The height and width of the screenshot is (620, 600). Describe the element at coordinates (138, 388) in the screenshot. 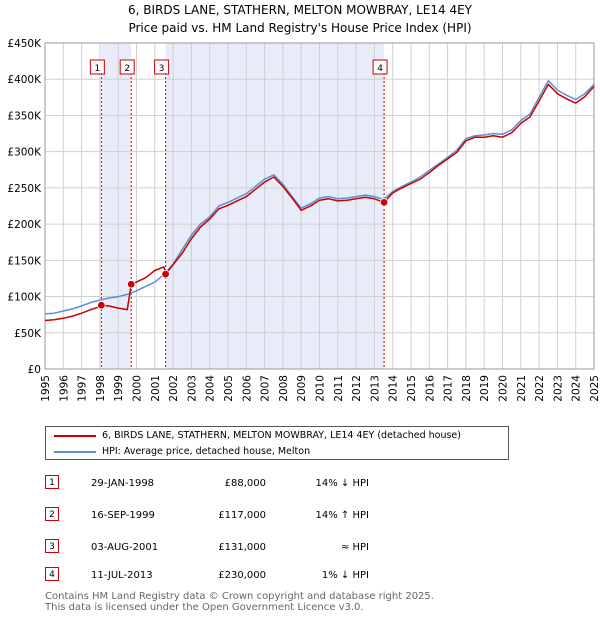

I see `x-tick-label: 2000` at that location.